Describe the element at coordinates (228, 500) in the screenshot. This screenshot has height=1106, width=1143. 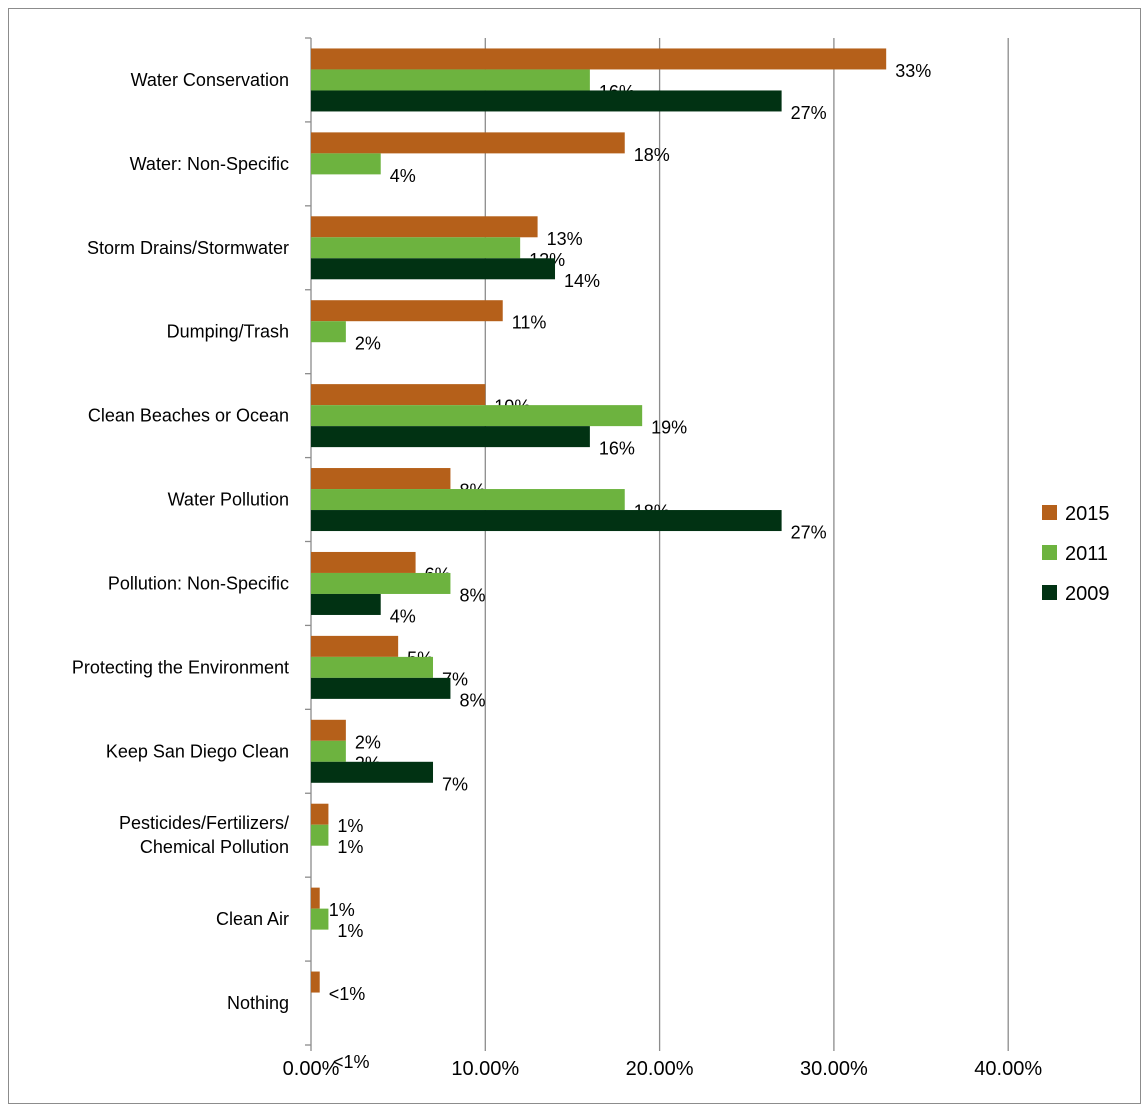
I see `category-label: Water Pollution` at that location.